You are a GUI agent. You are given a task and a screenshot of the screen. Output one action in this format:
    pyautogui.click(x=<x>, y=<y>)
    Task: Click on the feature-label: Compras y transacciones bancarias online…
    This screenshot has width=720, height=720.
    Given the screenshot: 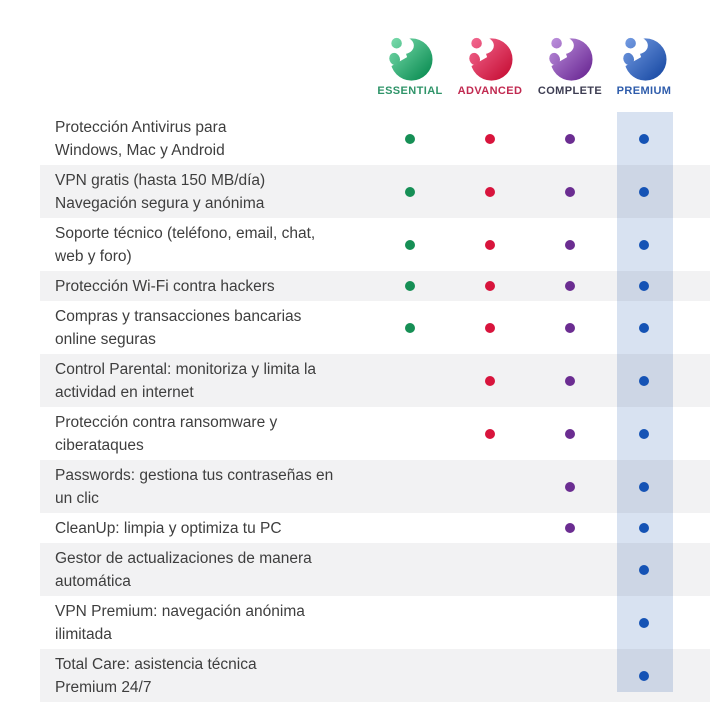 What is the action you would take?
    pyautogui.click(x=178, y=327)
    